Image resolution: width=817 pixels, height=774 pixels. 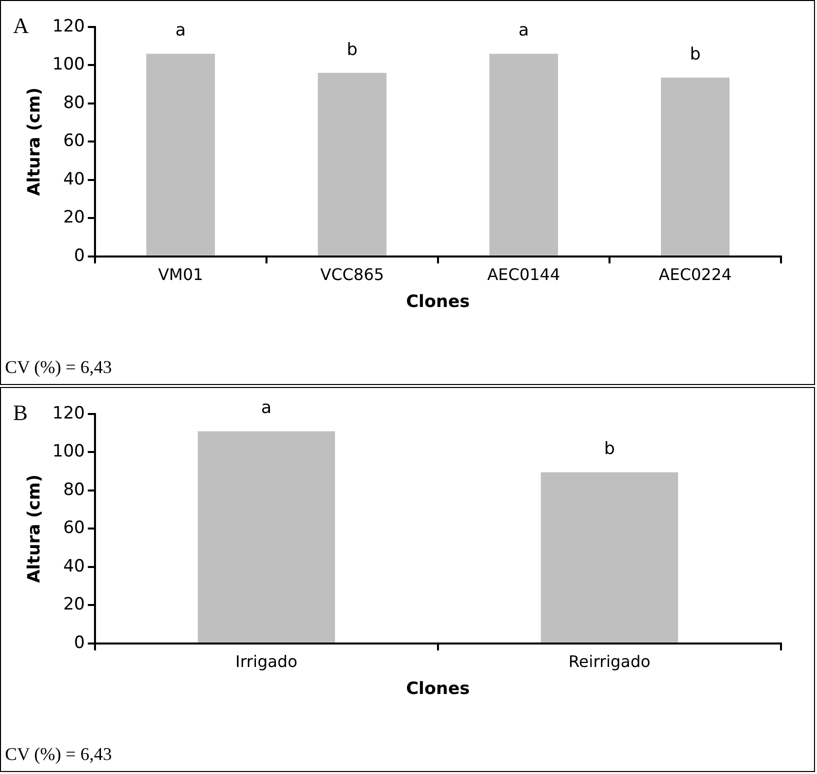 I want to click on x-tick-label: Reirrigado, so click(x=609, y=662).